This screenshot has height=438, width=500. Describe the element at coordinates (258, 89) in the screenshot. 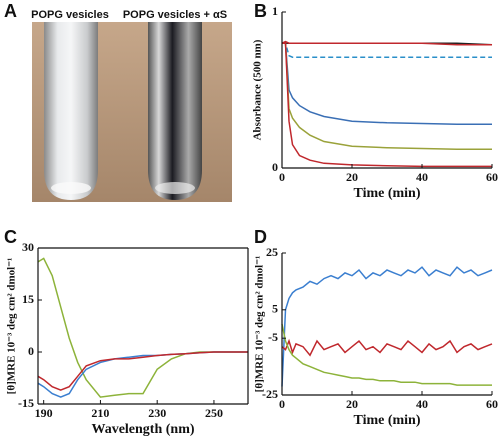

I see `y-axis-title: Absorbance (500 nm)` at that location.